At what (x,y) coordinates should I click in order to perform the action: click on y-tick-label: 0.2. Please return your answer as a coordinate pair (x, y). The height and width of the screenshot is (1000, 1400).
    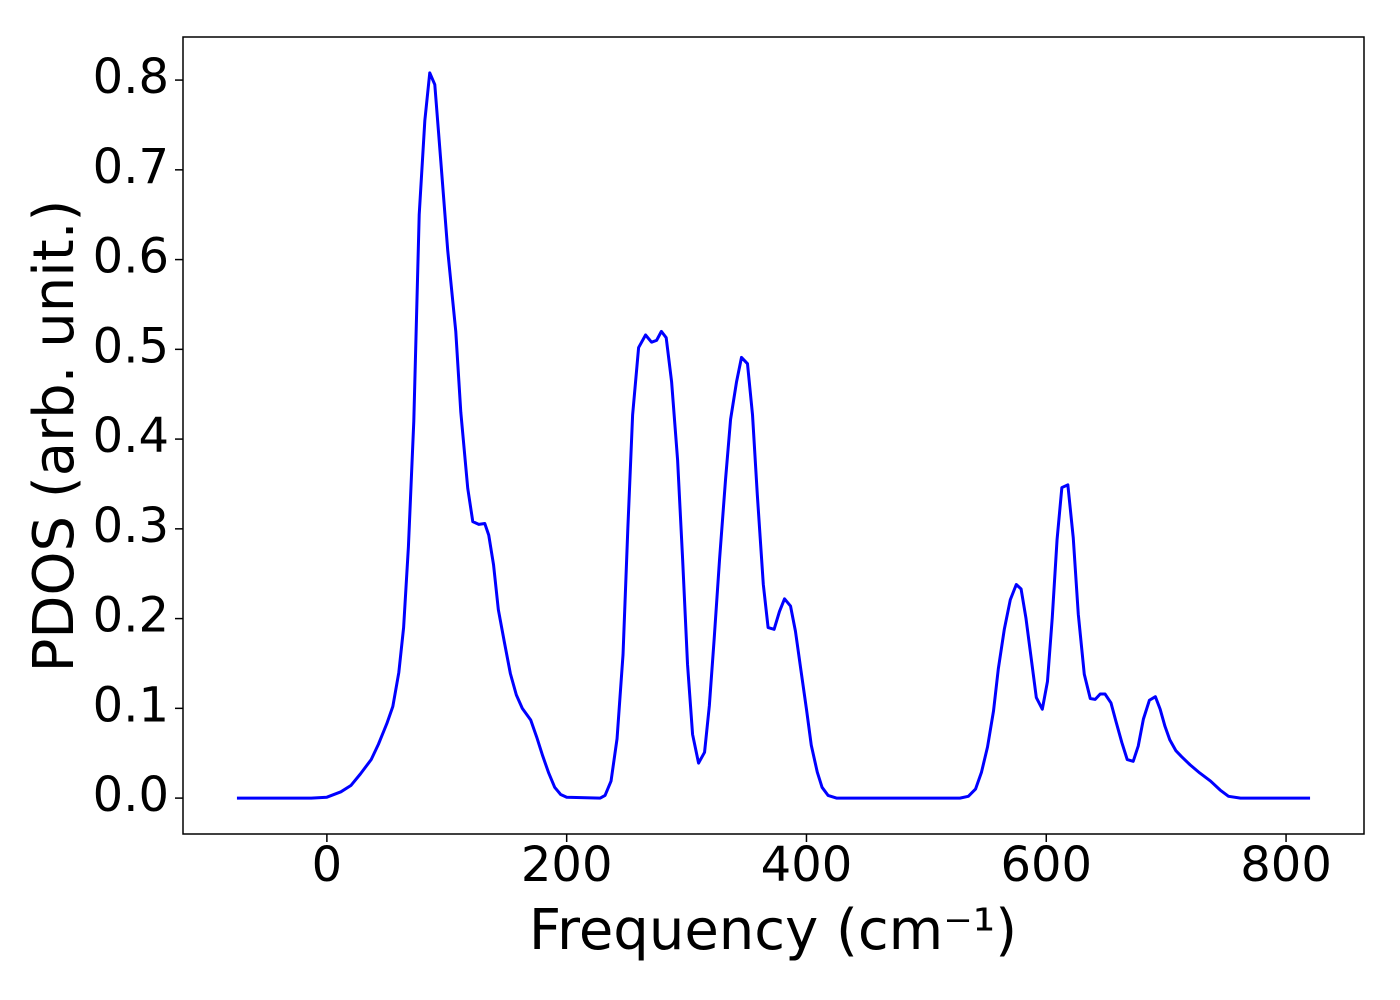
    Looking at the image, I should click on (131, 616).